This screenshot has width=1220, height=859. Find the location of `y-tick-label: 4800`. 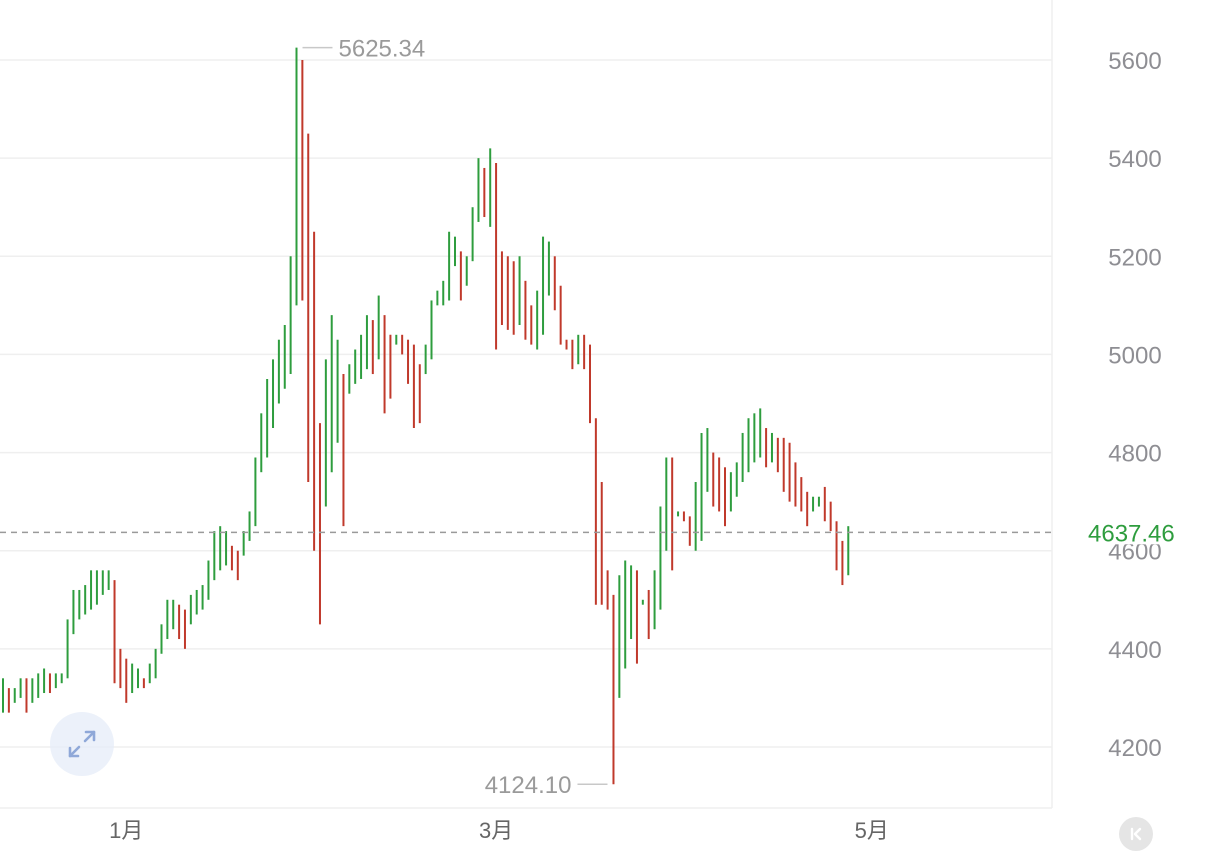

y-tick-label: 4800 is located at coordinates (1134, 454).